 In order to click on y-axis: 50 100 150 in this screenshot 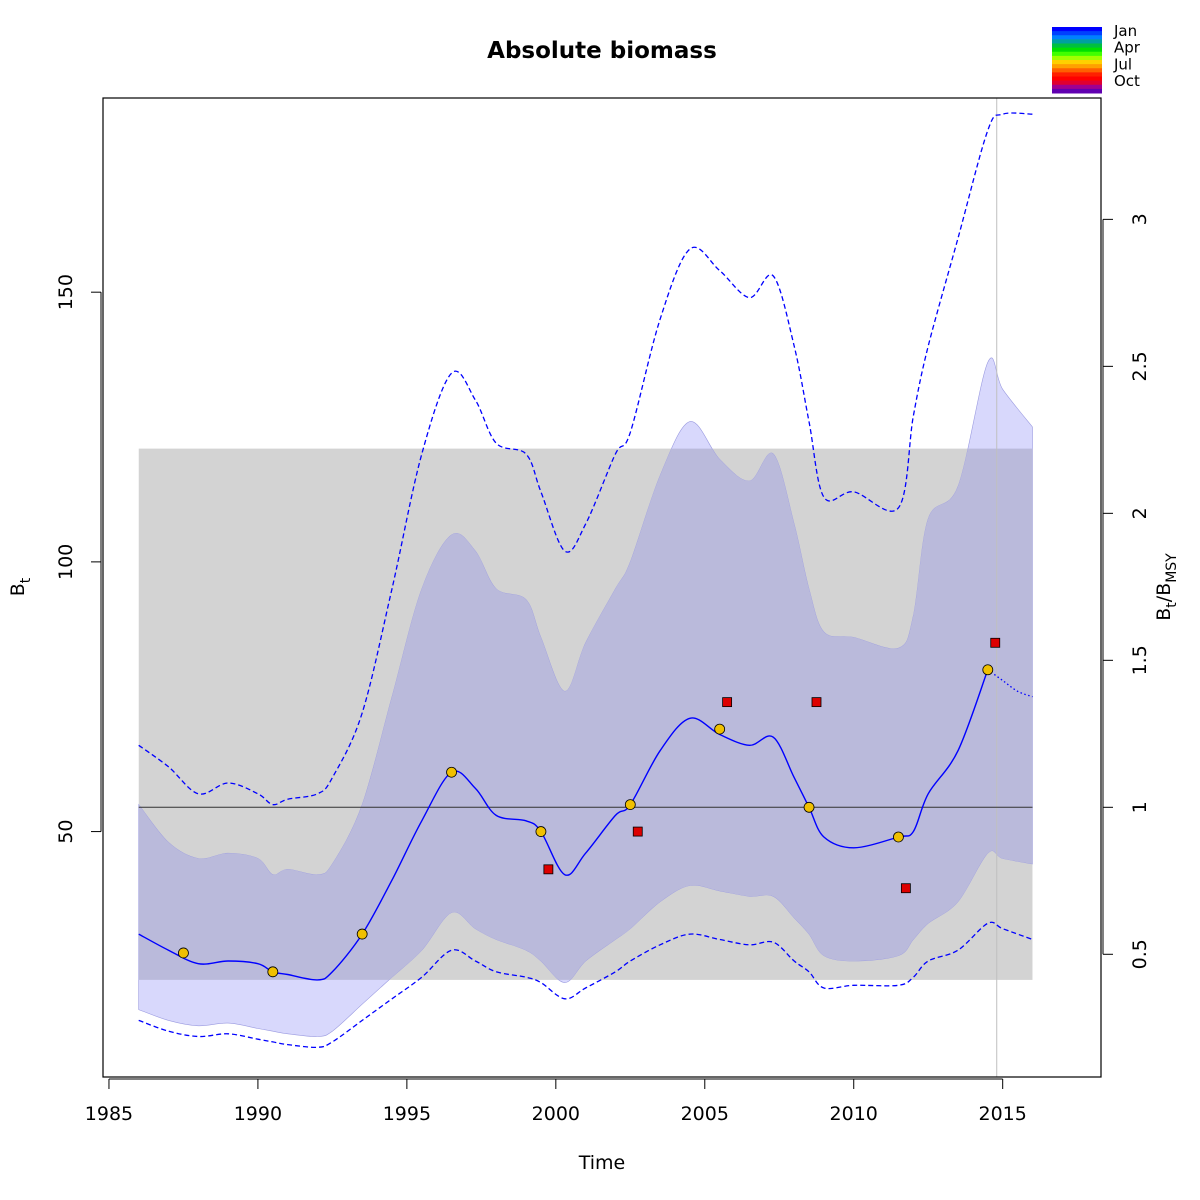, I will do `click(78, 559)`.